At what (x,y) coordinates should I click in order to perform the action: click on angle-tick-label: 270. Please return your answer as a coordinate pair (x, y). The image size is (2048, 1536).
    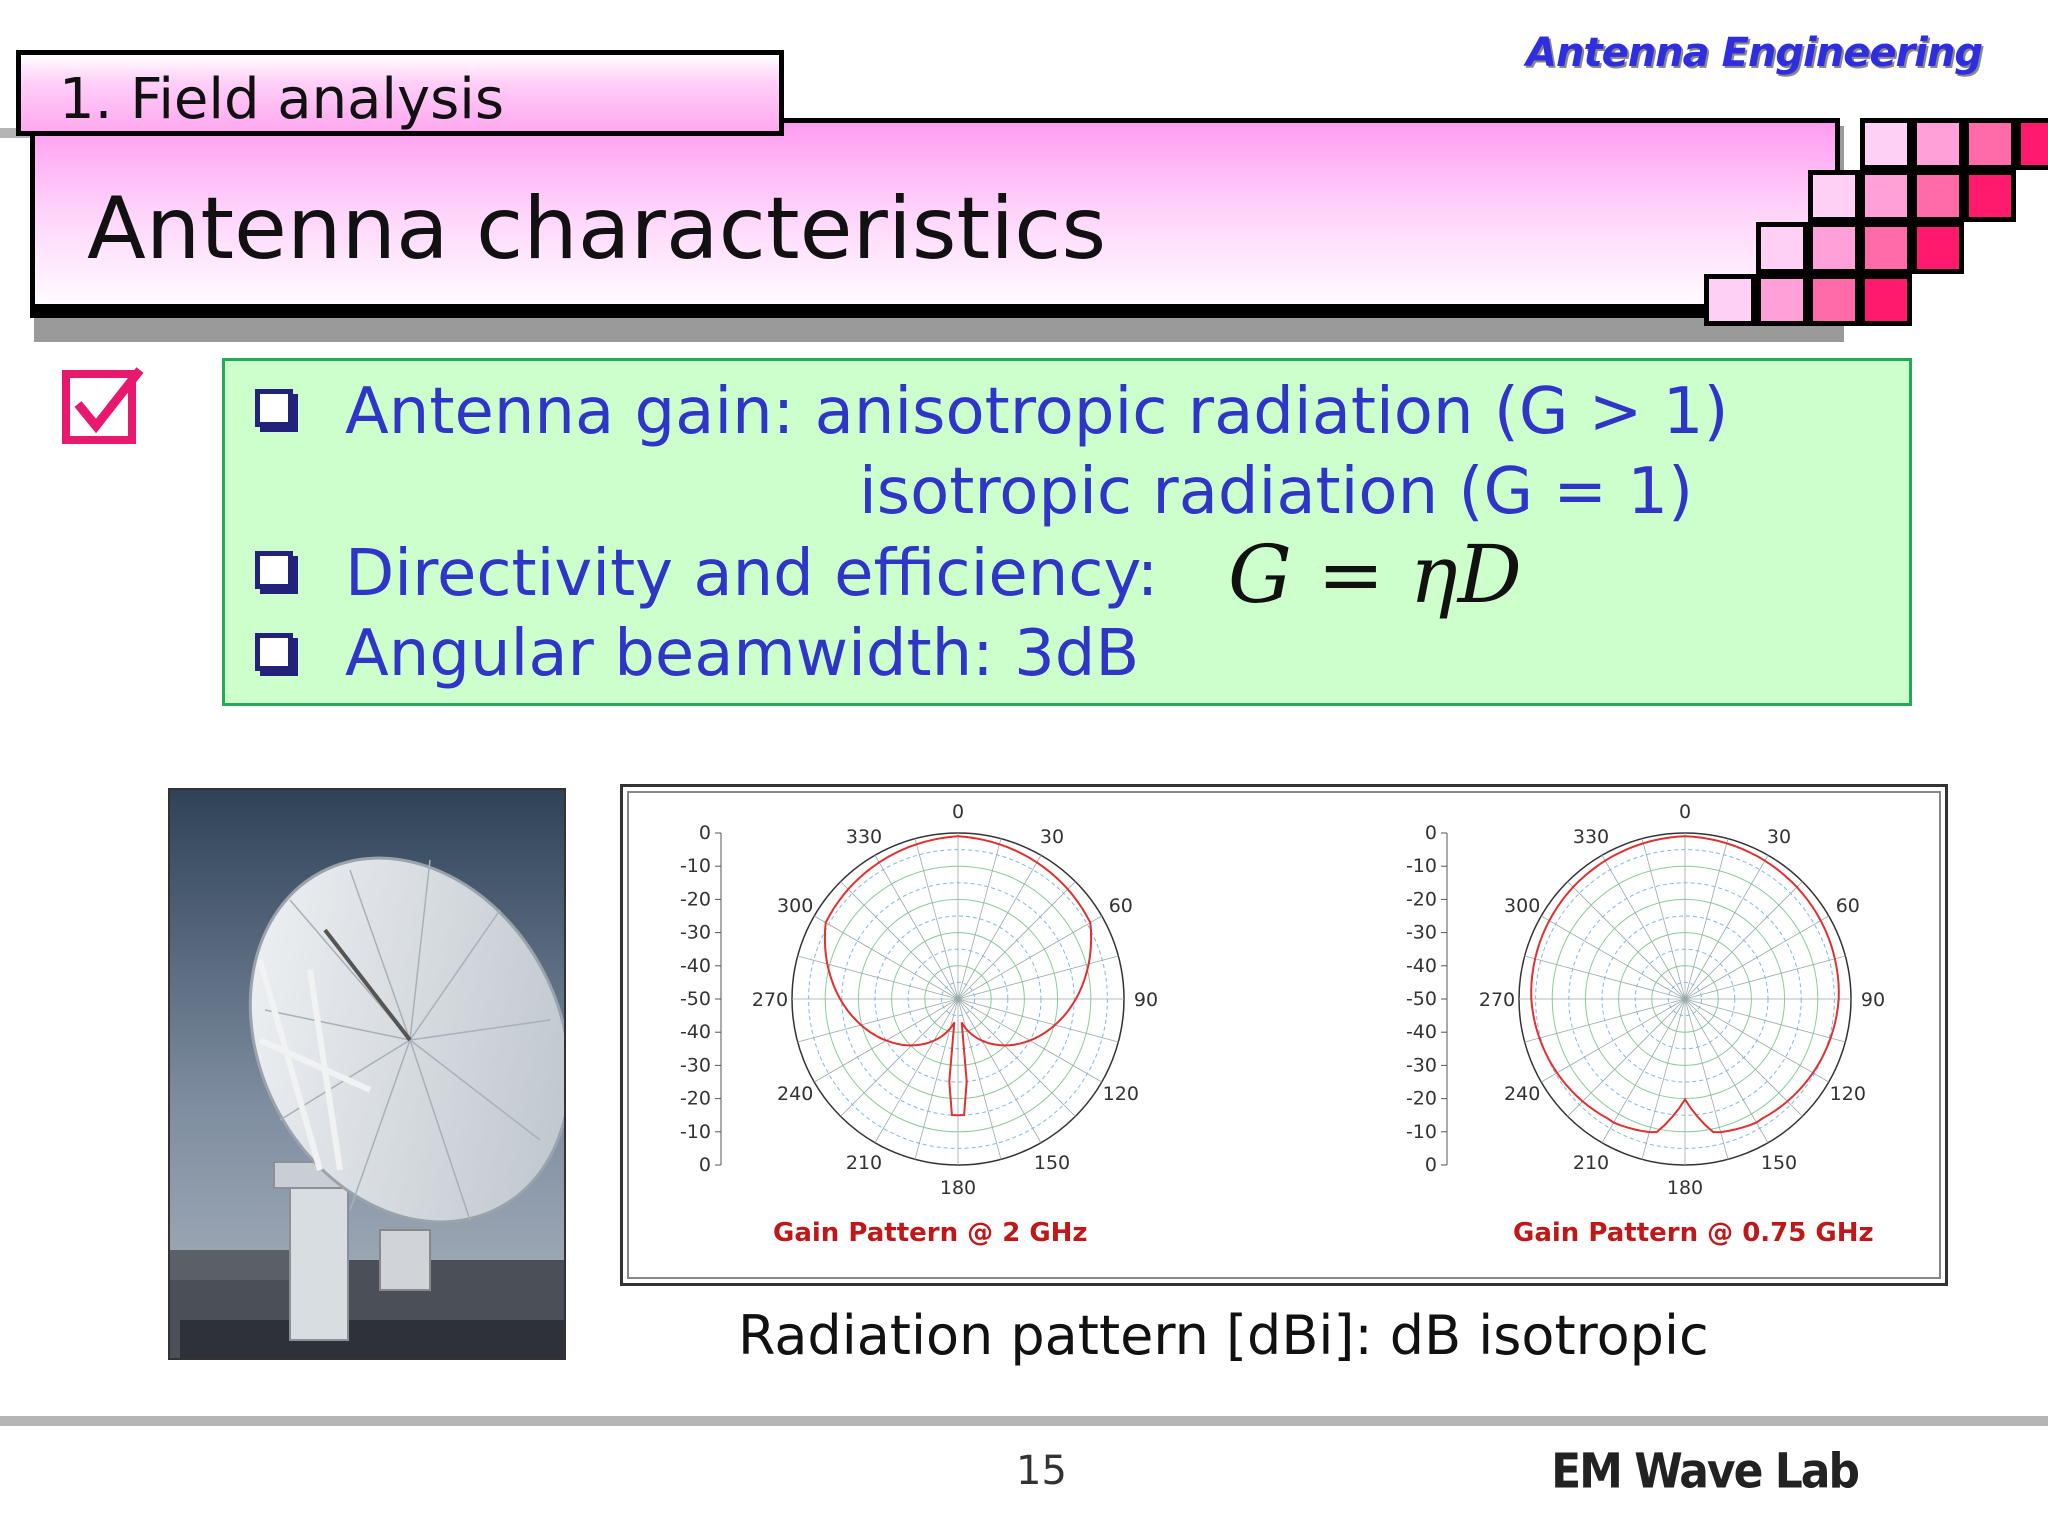
    Looking at the image, I should click on (770, 1000).